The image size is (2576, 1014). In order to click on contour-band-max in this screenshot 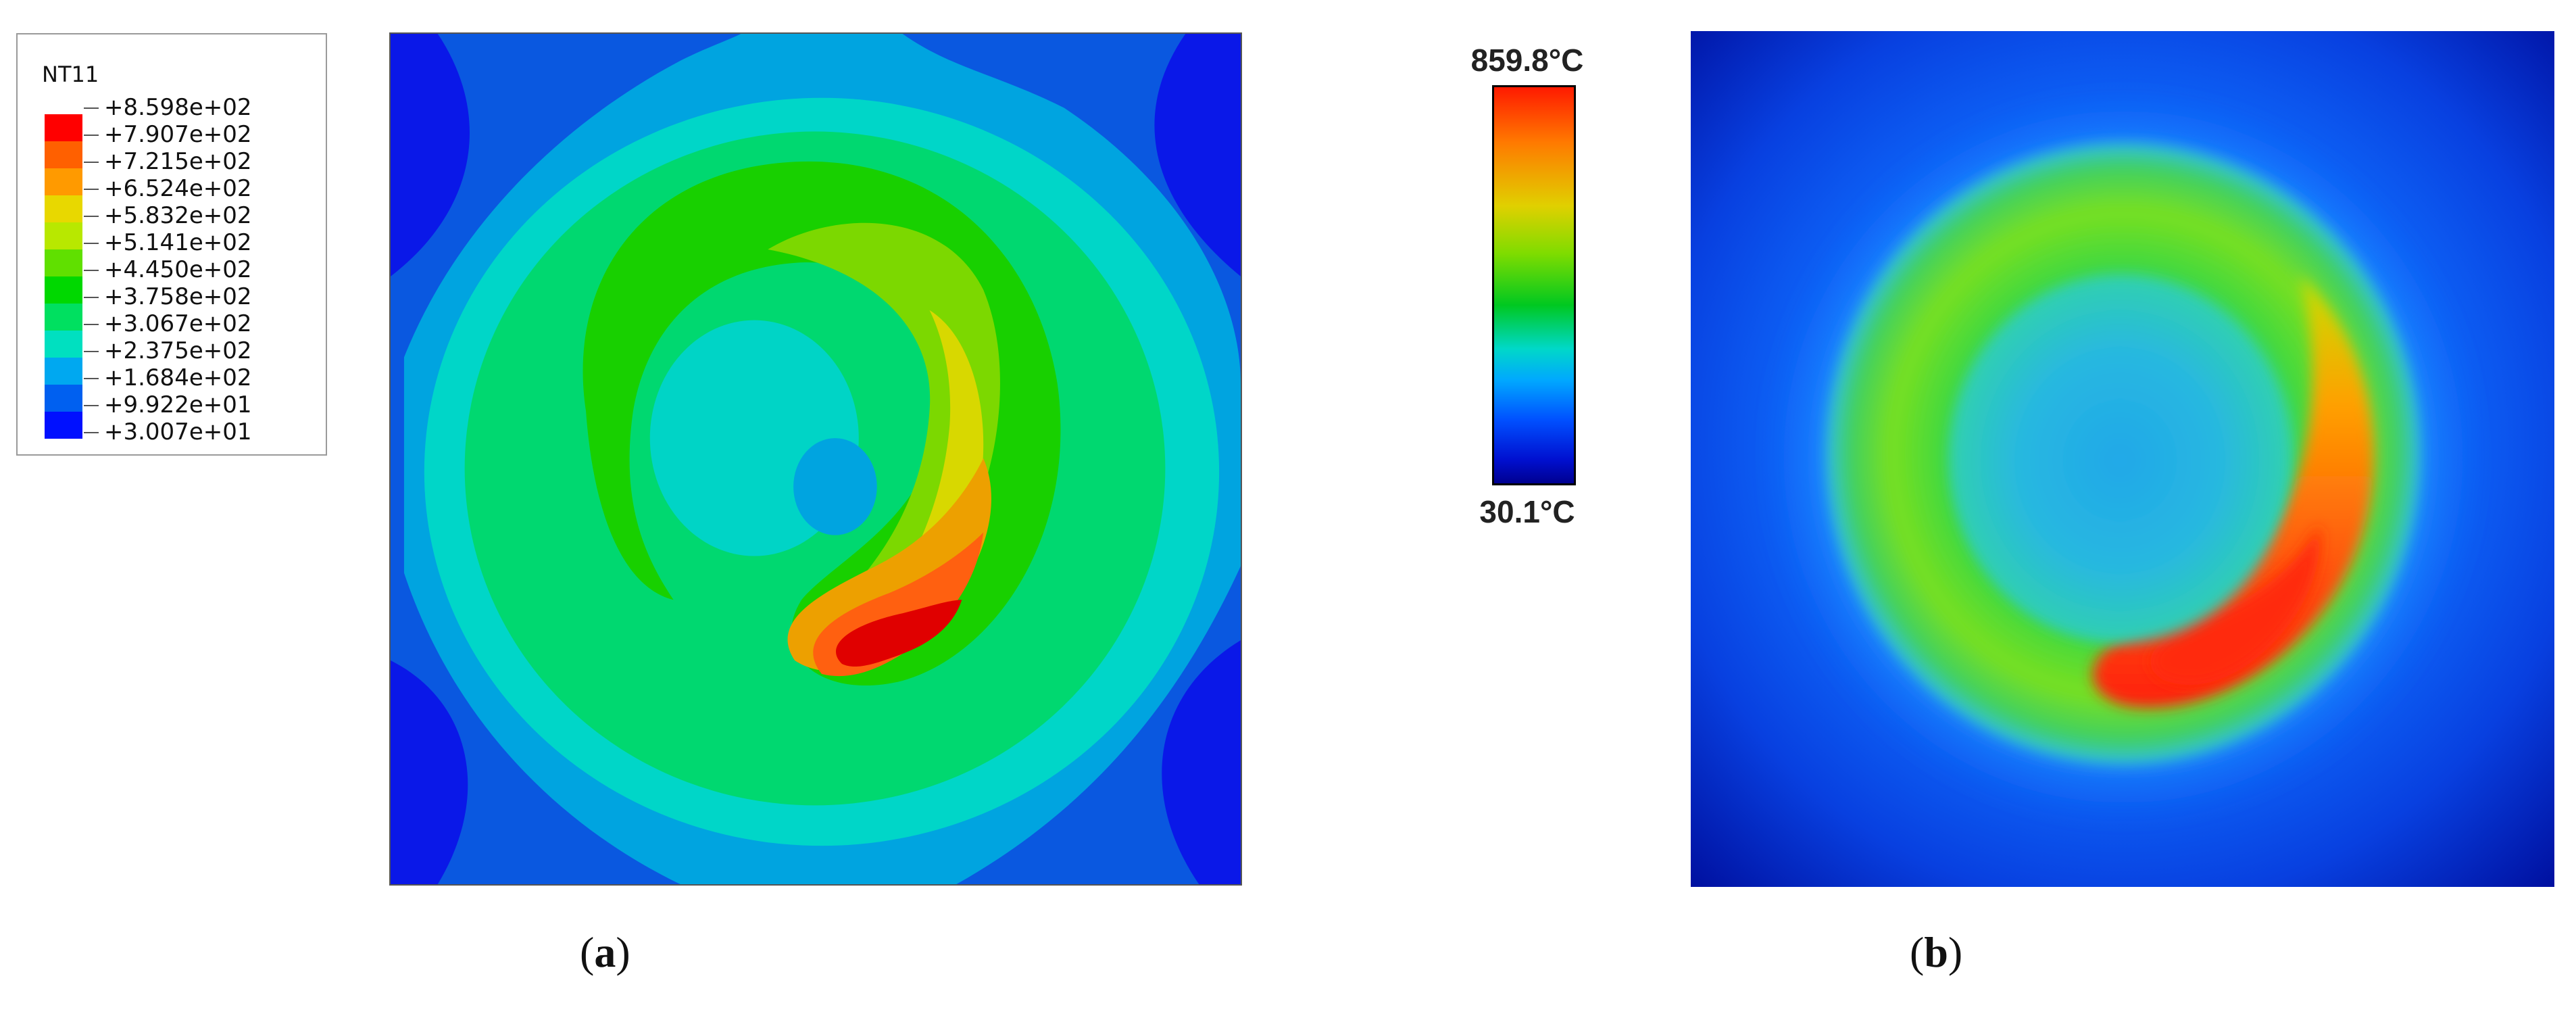, I will do `click(899, 633)`.